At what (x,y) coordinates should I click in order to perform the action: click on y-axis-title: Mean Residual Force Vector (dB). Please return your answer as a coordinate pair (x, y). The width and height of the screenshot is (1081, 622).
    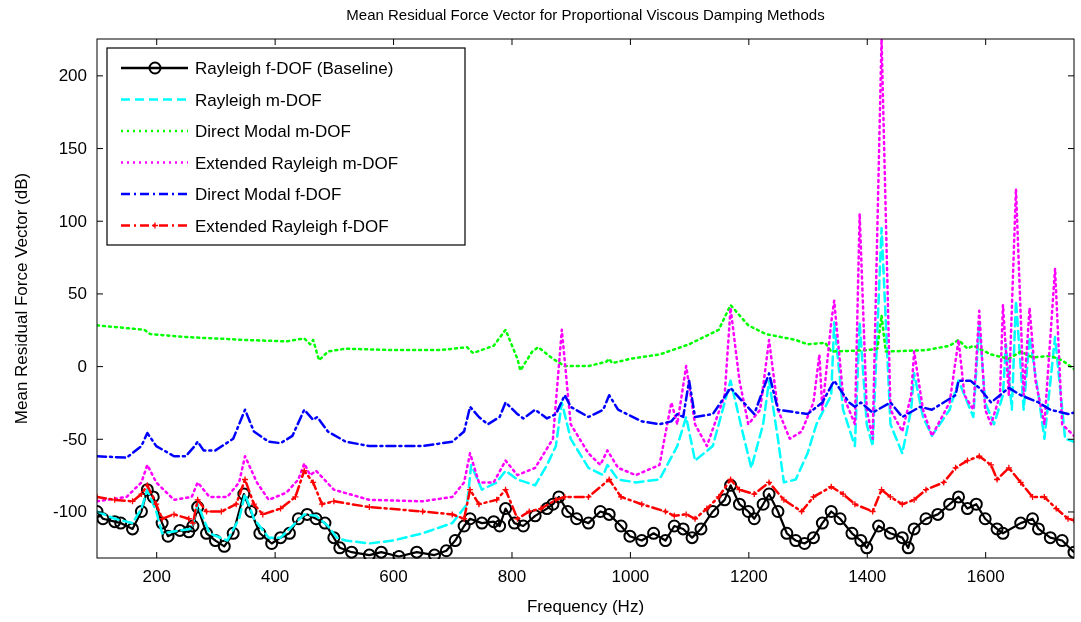
    Looking at the image, I should click on (21, 298).